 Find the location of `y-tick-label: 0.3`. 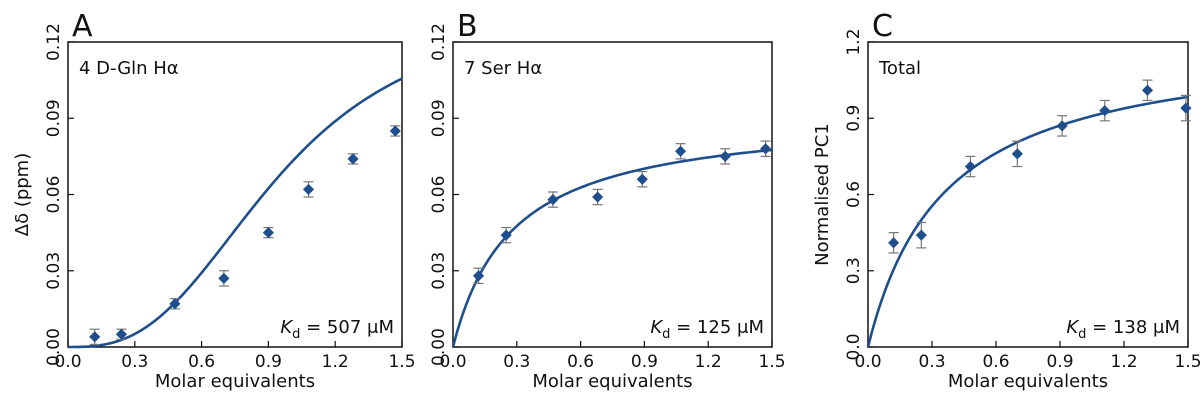

y-tick-label: 0.3 is located at coordinates (854, 270).